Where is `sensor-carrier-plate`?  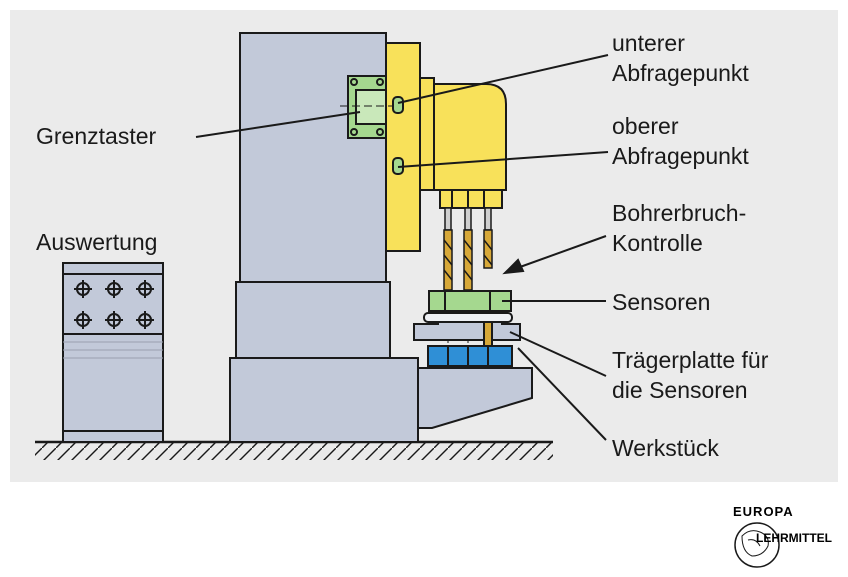
sensor-carrier-plate is located at coordinates (467, 329).